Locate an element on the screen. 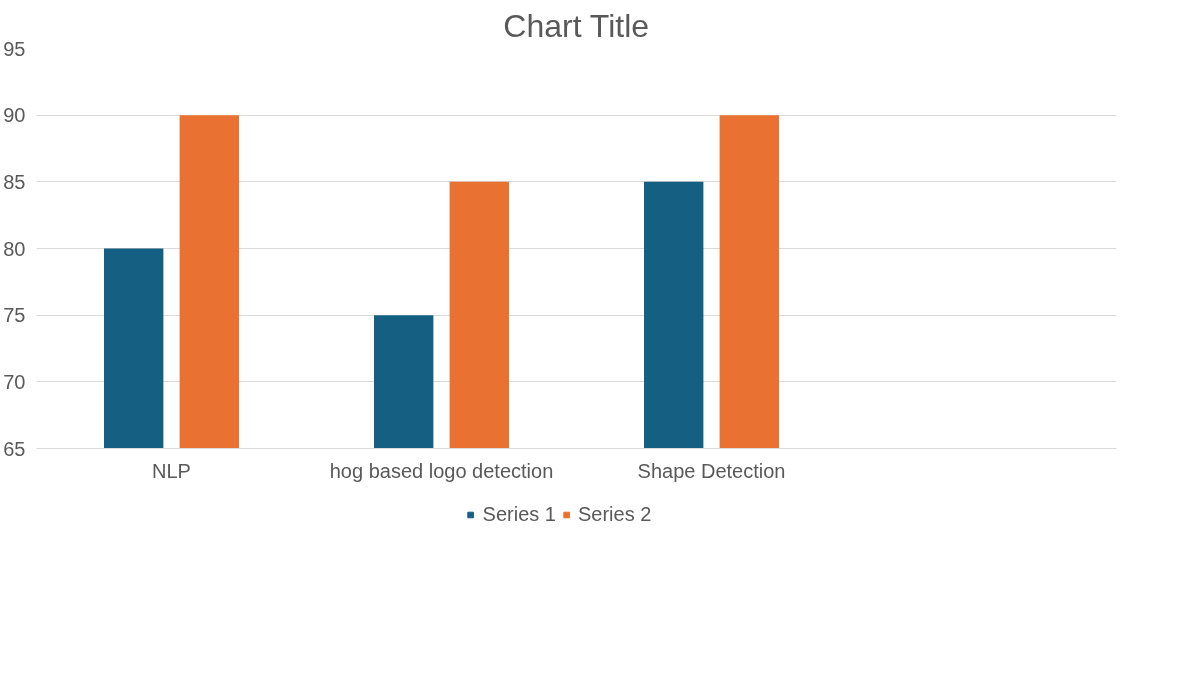  chart-title: Chart Title is located at coordinates (576, 25).